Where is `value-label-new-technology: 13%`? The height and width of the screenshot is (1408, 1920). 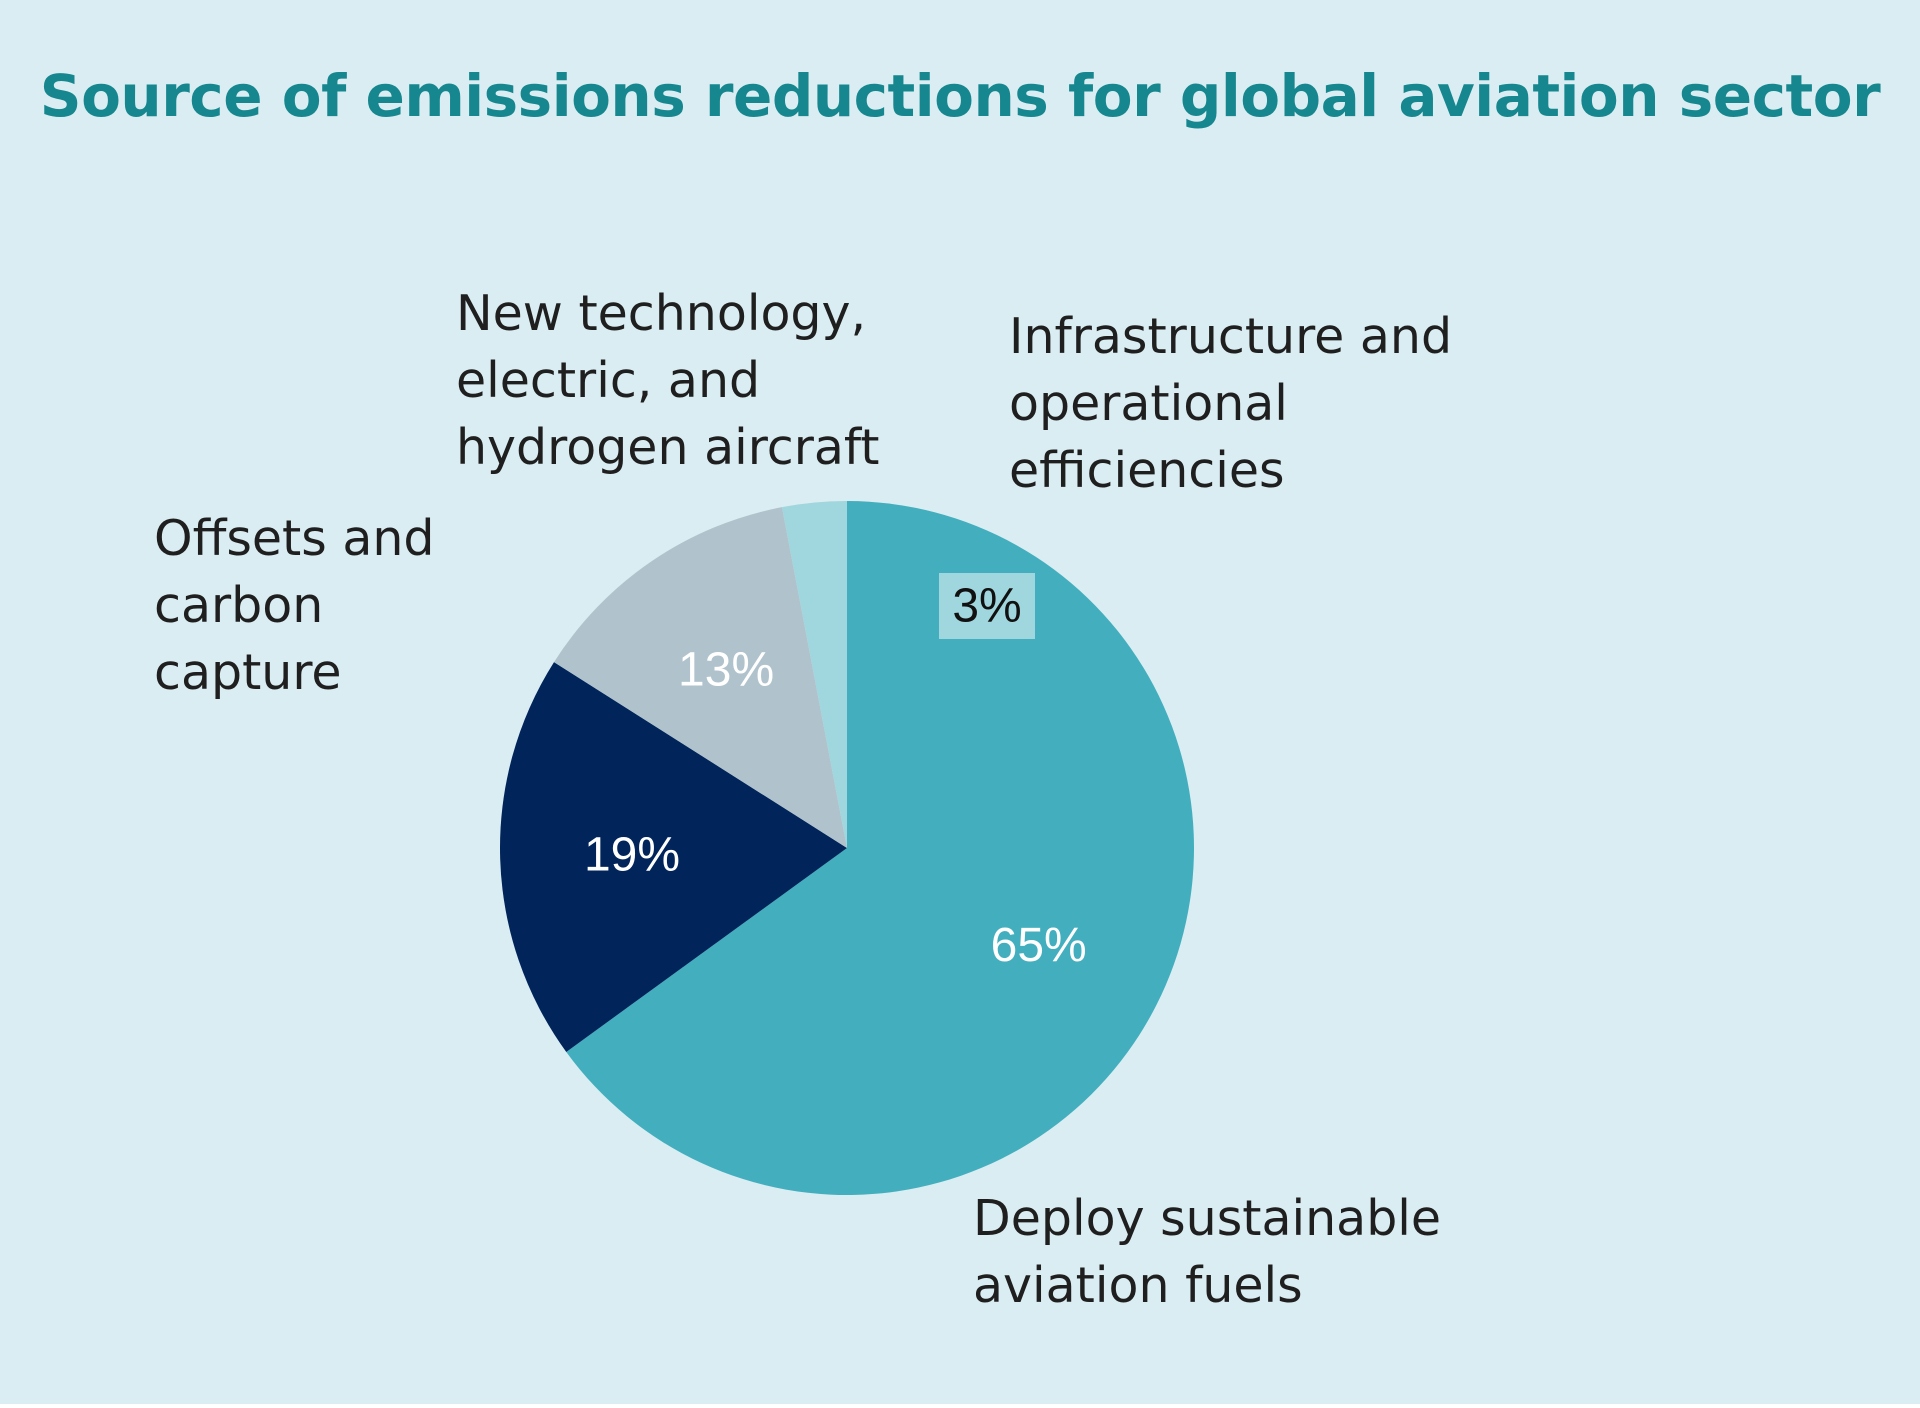
value-label-new-technology: 13% is located at coordinates (726, 670).